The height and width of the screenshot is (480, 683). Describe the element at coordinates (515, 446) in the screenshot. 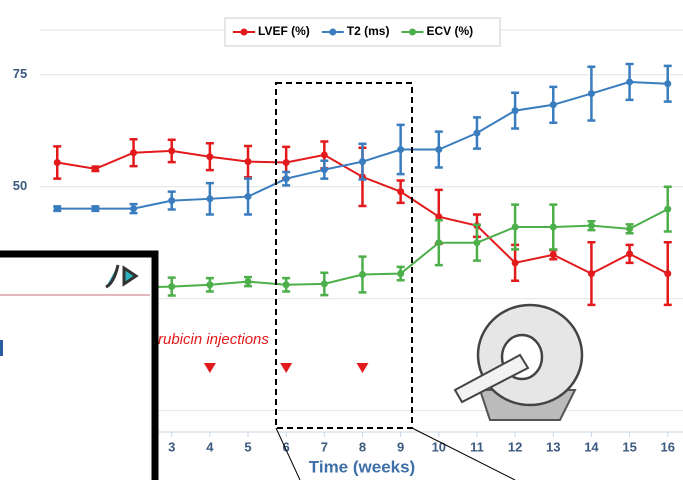

I see `x-tick-label: 12` at that location.